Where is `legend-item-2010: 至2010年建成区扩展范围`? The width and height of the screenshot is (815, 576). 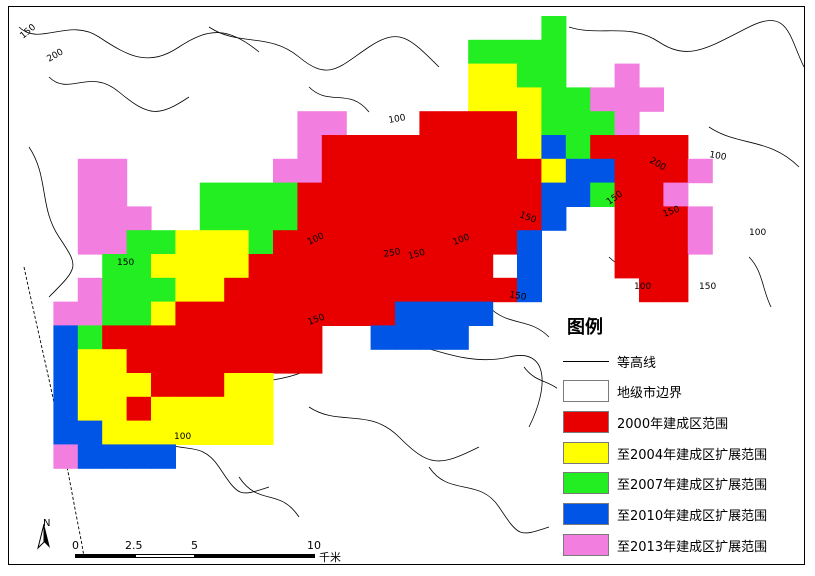 legend-item-2010: 至2010年建成区扩展范围 is located at coordinates (665, 514).